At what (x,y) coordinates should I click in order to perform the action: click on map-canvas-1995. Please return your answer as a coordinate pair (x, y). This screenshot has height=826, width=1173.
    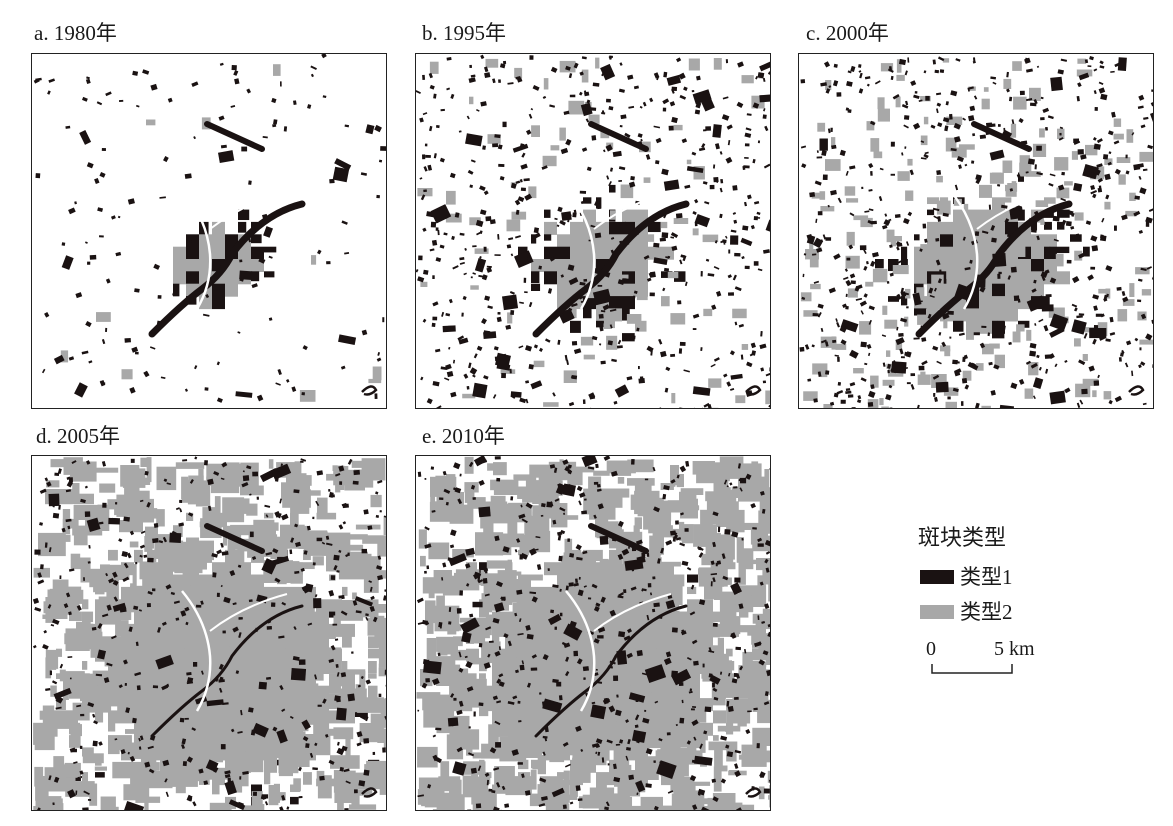
    Looking at the image, I should click on (593, 231).